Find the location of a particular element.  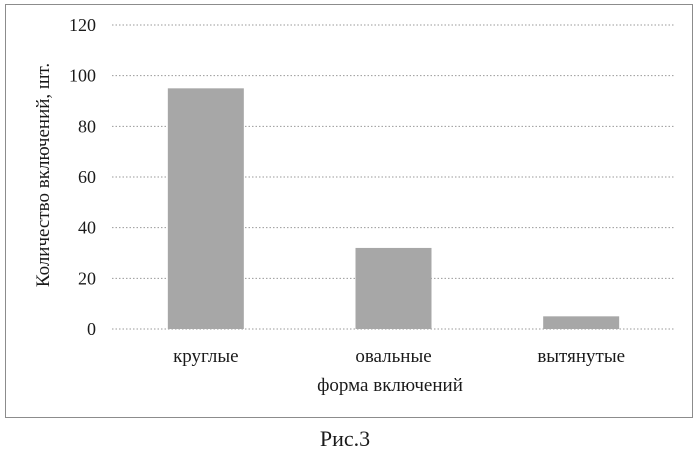

y-tick-label: 80 is located at coordinates (87, 126).